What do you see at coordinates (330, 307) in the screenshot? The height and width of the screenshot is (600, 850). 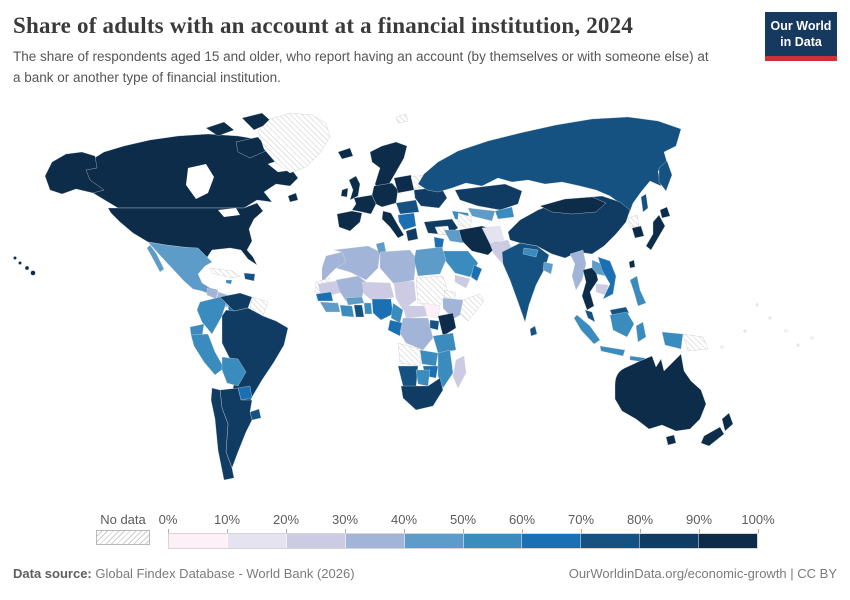 I see `country-guinea-region` at bounding box center [330, 307].